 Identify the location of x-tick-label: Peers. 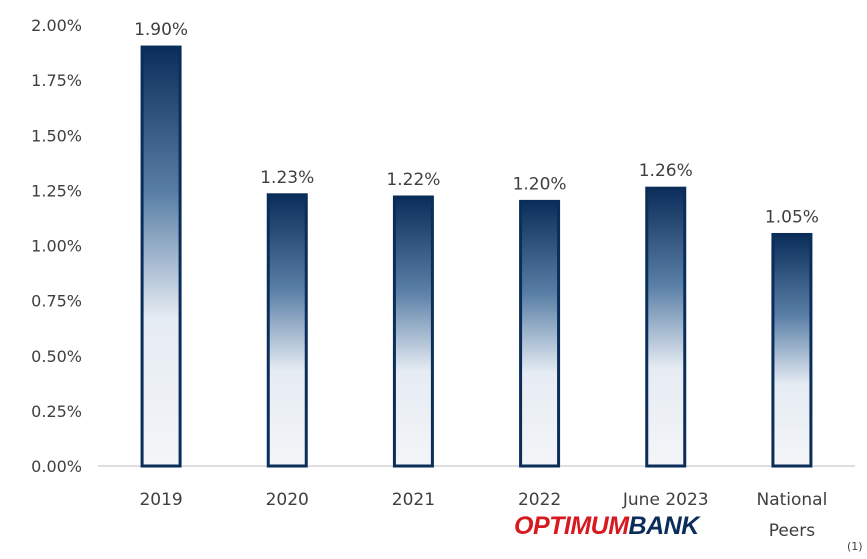
(792, 531).